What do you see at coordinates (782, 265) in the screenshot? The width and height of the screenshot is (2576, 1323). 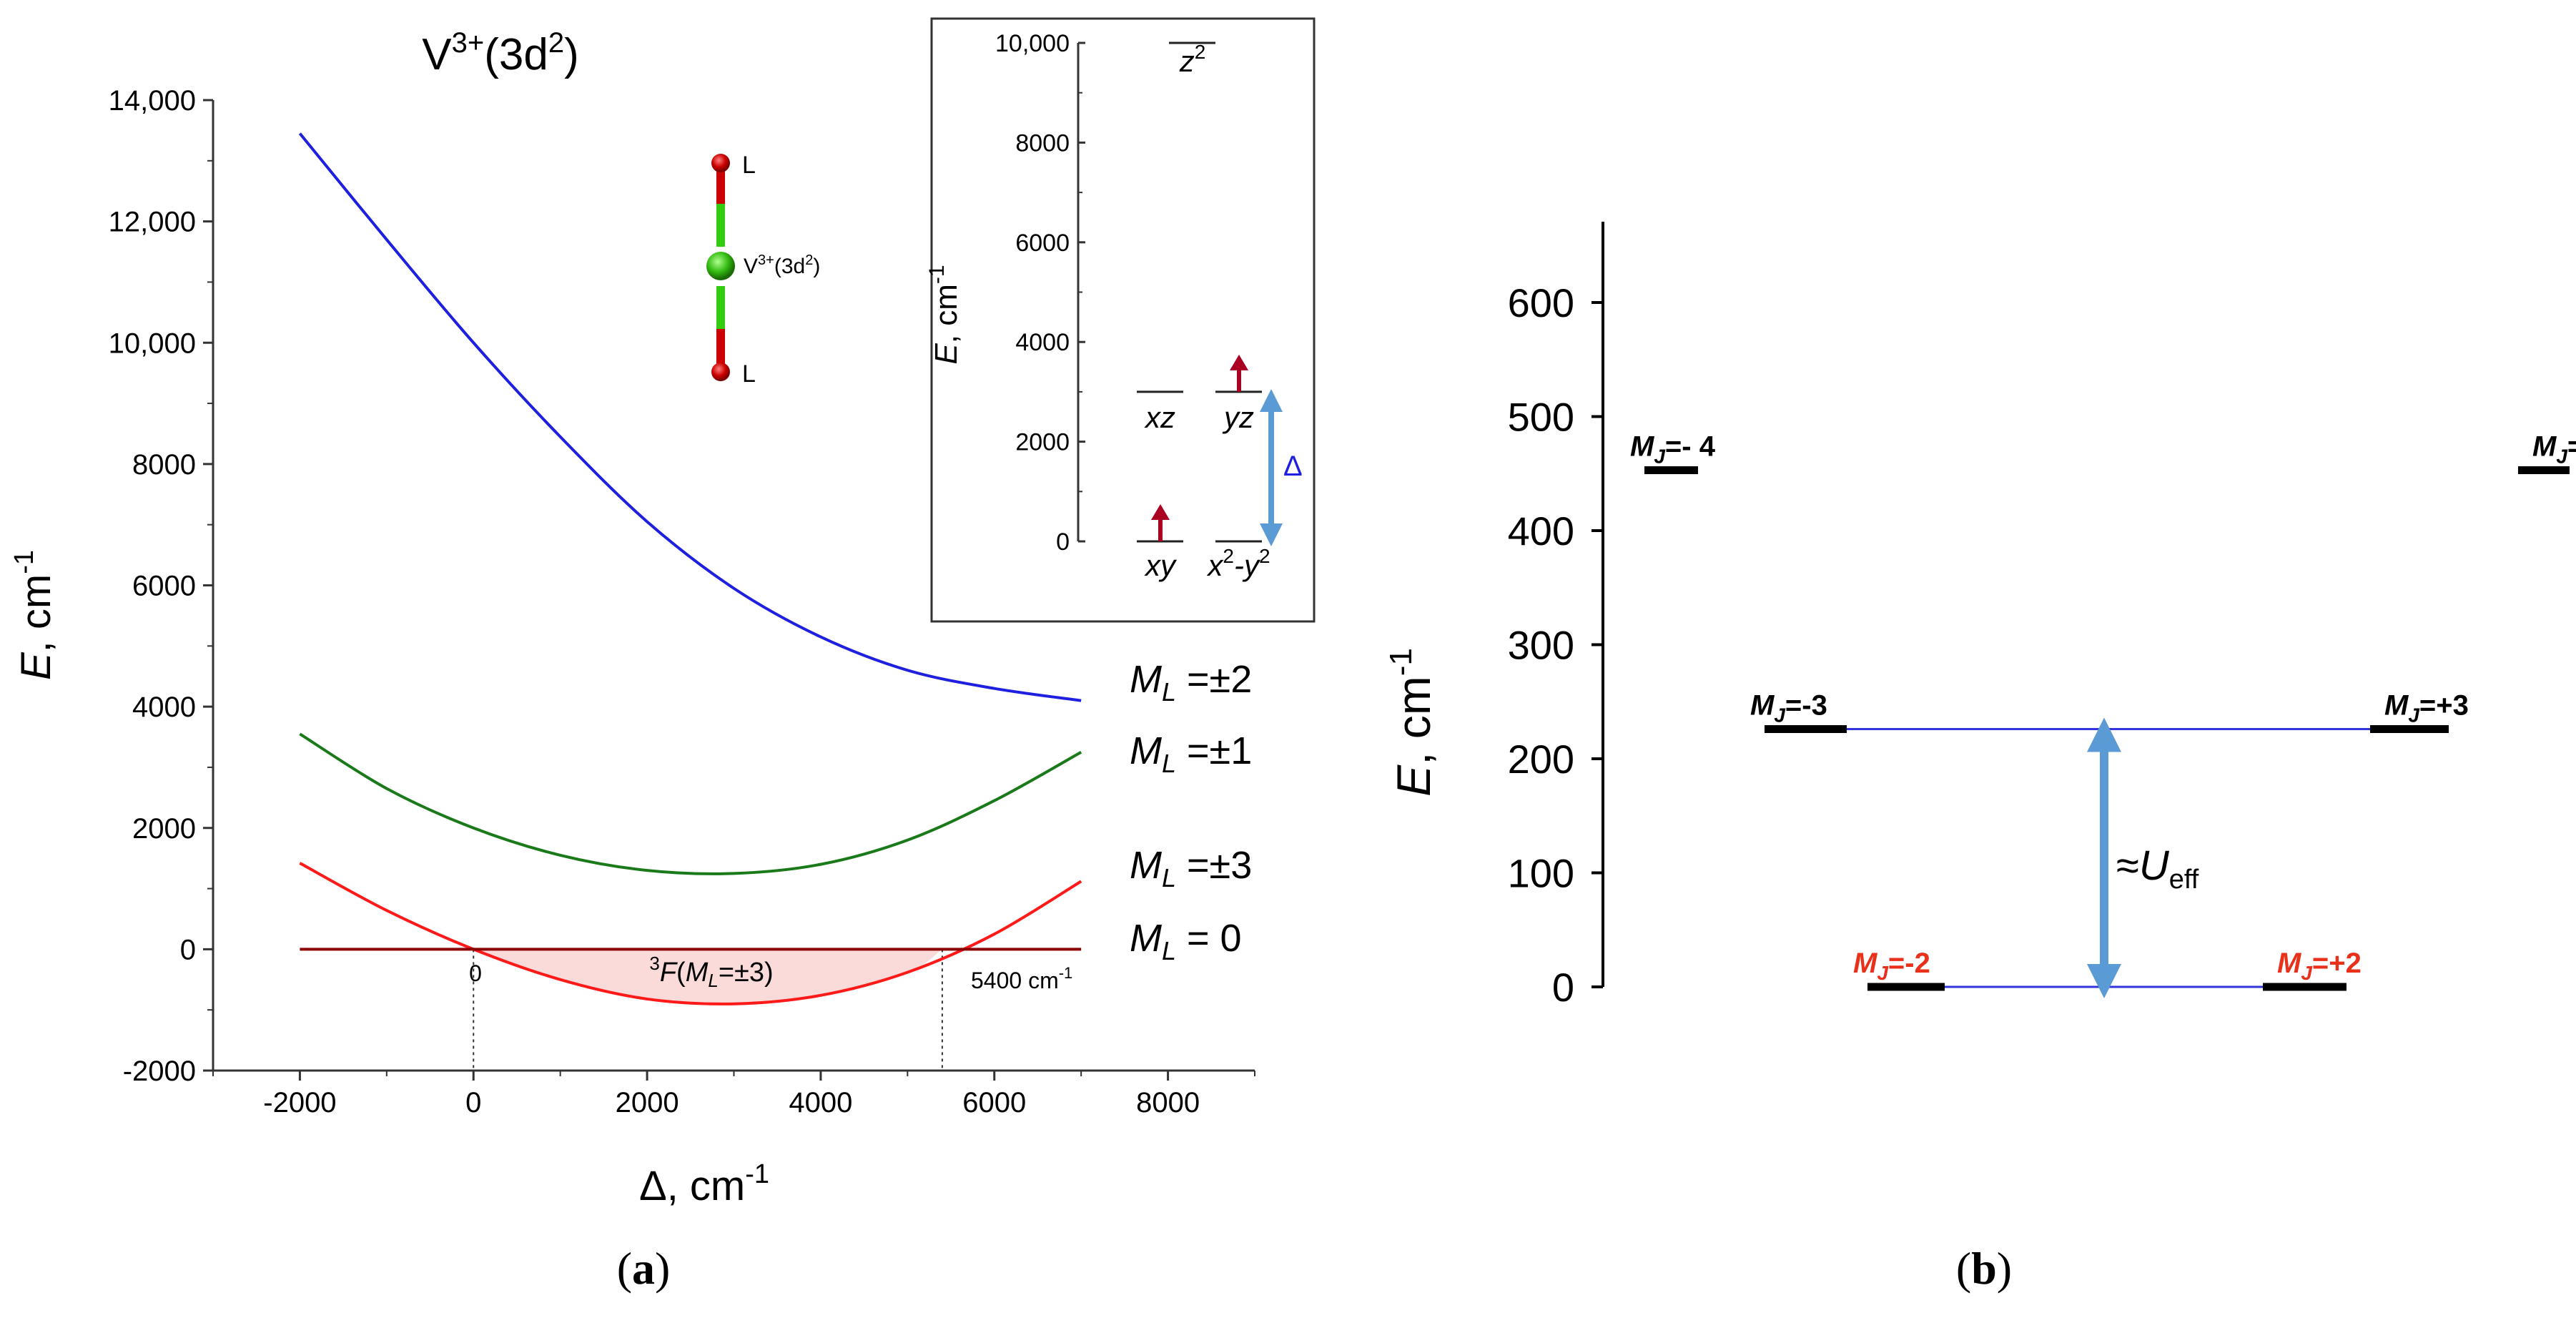 I see `metal-label: V3+(3d2)` at bounding box center [782, 265].